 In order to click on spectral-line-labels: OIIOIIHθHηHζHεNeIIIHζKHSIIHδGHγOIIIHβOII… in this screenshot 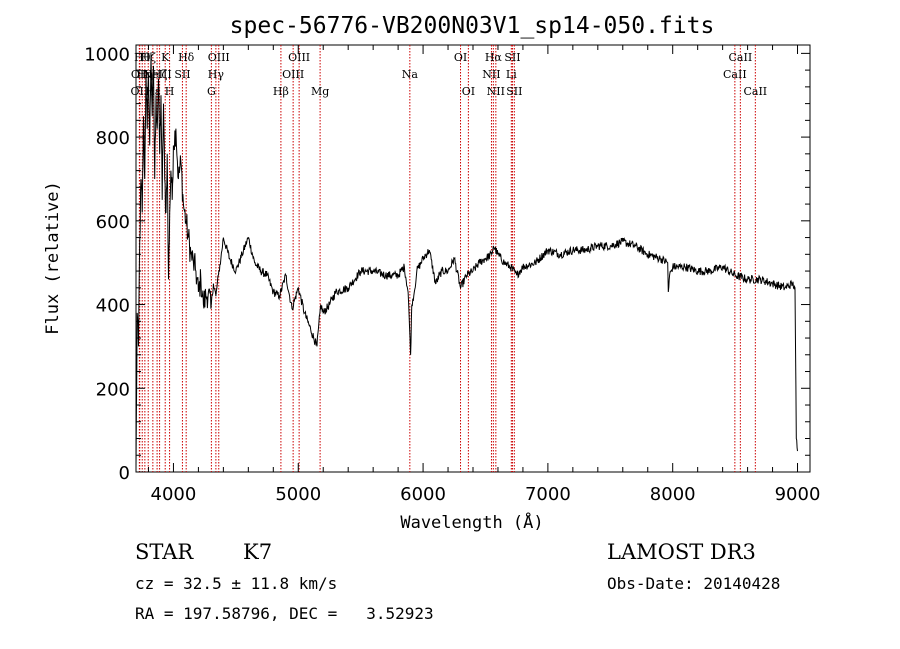, I will do `click(449, 74)`.